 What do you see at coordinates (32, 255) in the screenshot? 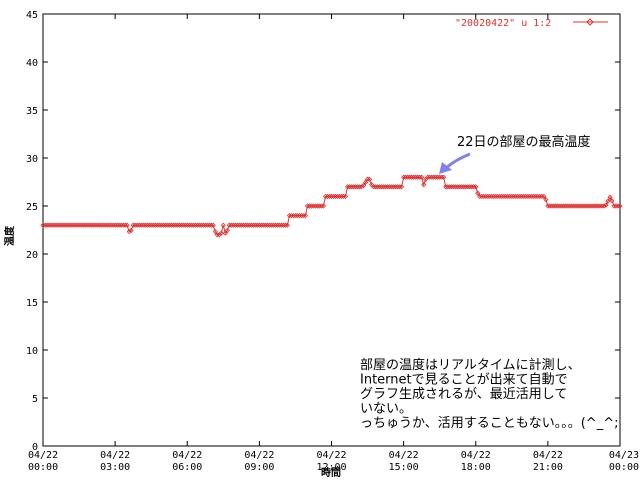
I see `y-tick-label: 20` at bounding box center [32, 255].